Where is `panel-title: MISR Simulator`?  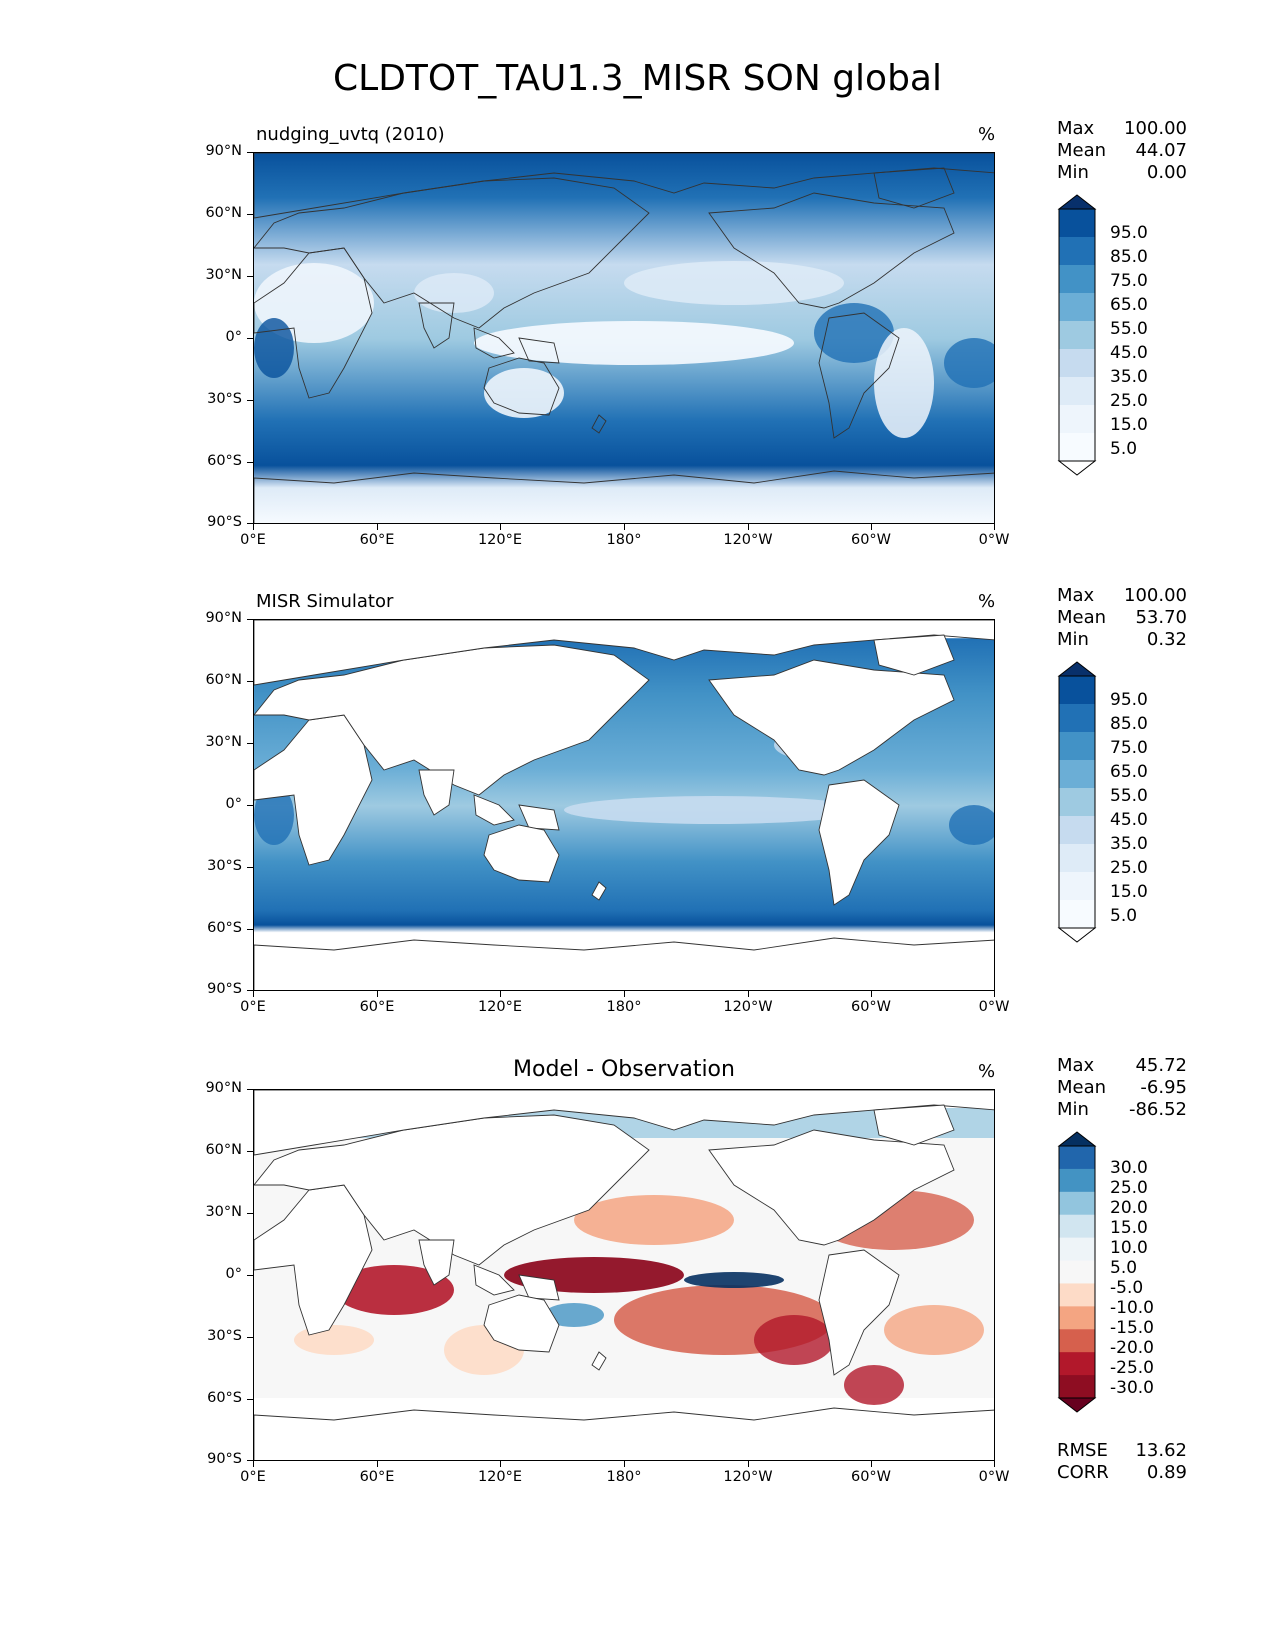
panel-title: MISR Simulator is located at coordinates (325, 601).